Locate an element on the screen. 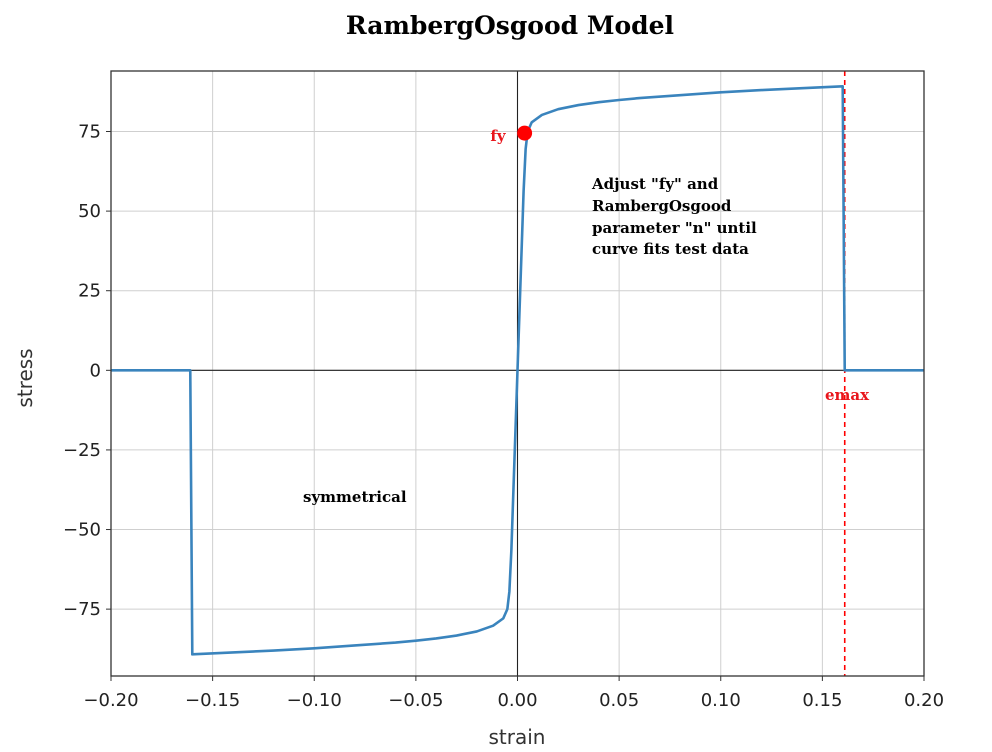  x-tick-label: −0.20 is located at coordinates (110, 700).